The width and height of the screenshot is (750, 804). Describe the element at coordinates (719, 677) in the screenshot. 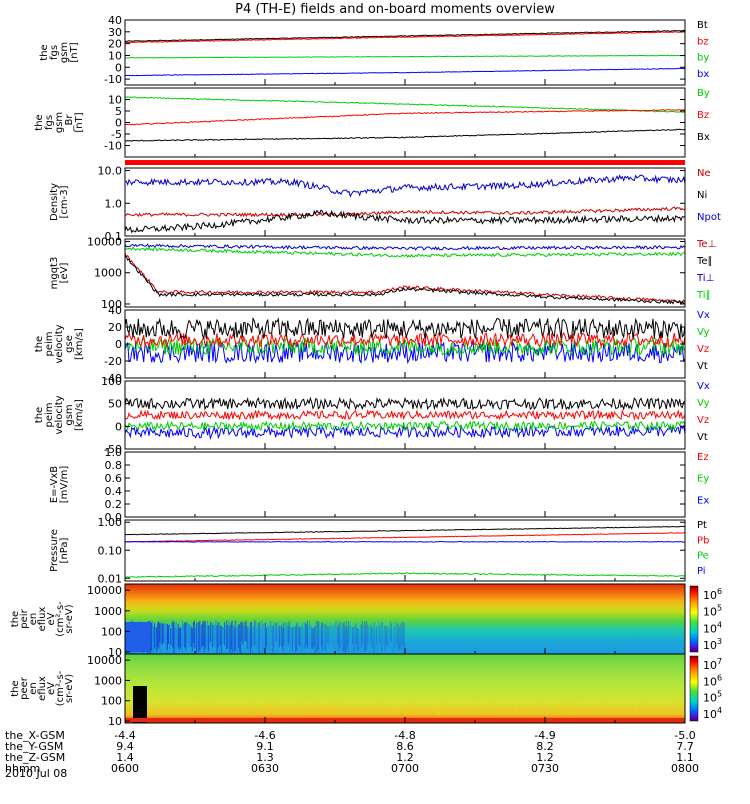

I see `colorbar-exponent: 6` at that location.